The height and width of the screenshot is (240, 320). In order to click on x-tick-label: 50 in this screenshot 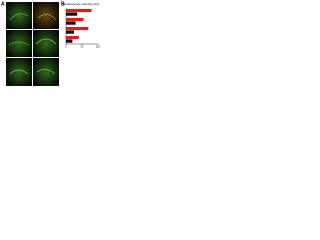, I will do `click(82, 47)`.